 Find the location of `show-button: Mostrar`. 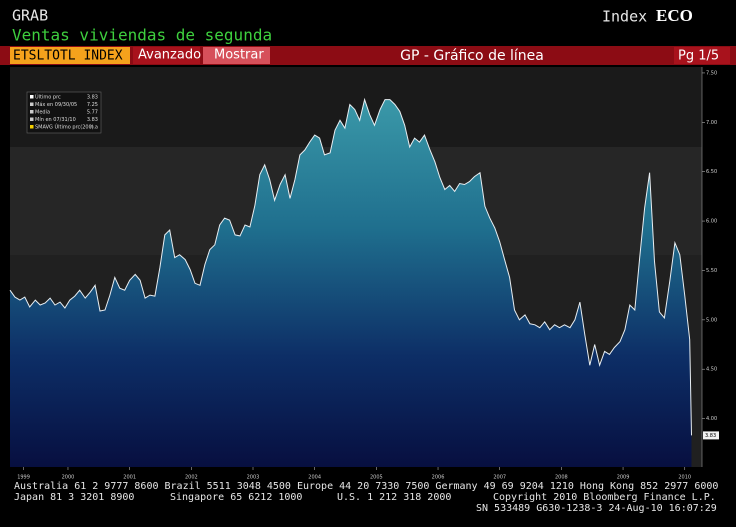

show-button: Mostrar is located at coordinates (239, 55).